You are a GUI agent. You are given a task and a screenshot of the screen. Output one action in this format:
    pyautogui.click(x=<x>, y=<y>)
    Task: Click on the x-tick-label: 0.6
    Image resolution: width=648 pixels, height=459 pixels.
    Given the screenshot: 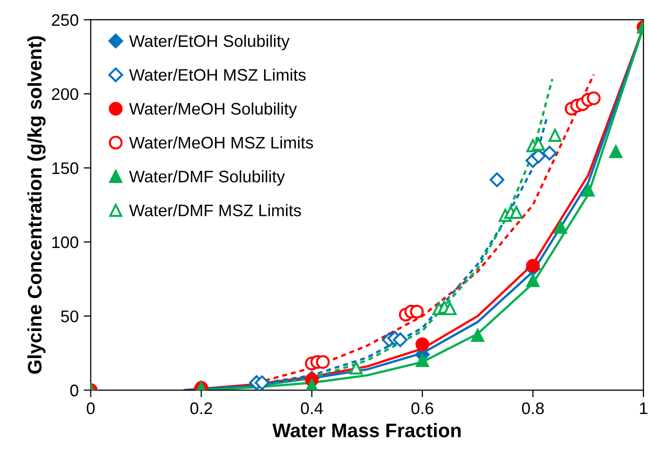 What is the action you would take?
    pyautogui.click(x=422, y=408)
    